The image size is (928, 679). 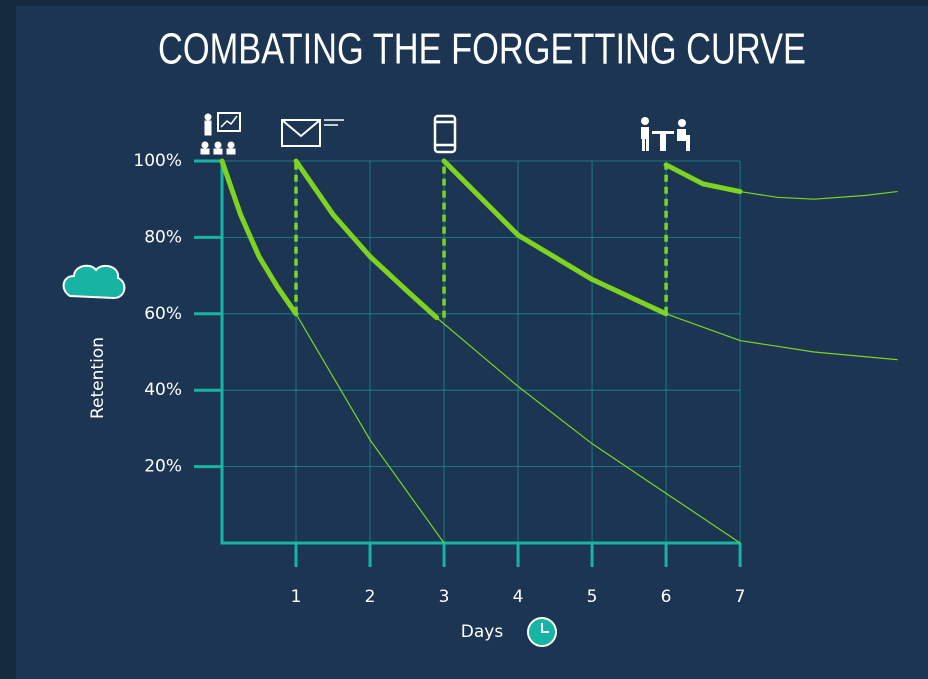 What do you see at coordinates (482, 49) in the screenshot?
I see `chart-title: COMBATING THE FORGETTING CURVE` at bounding box center [482, 49].